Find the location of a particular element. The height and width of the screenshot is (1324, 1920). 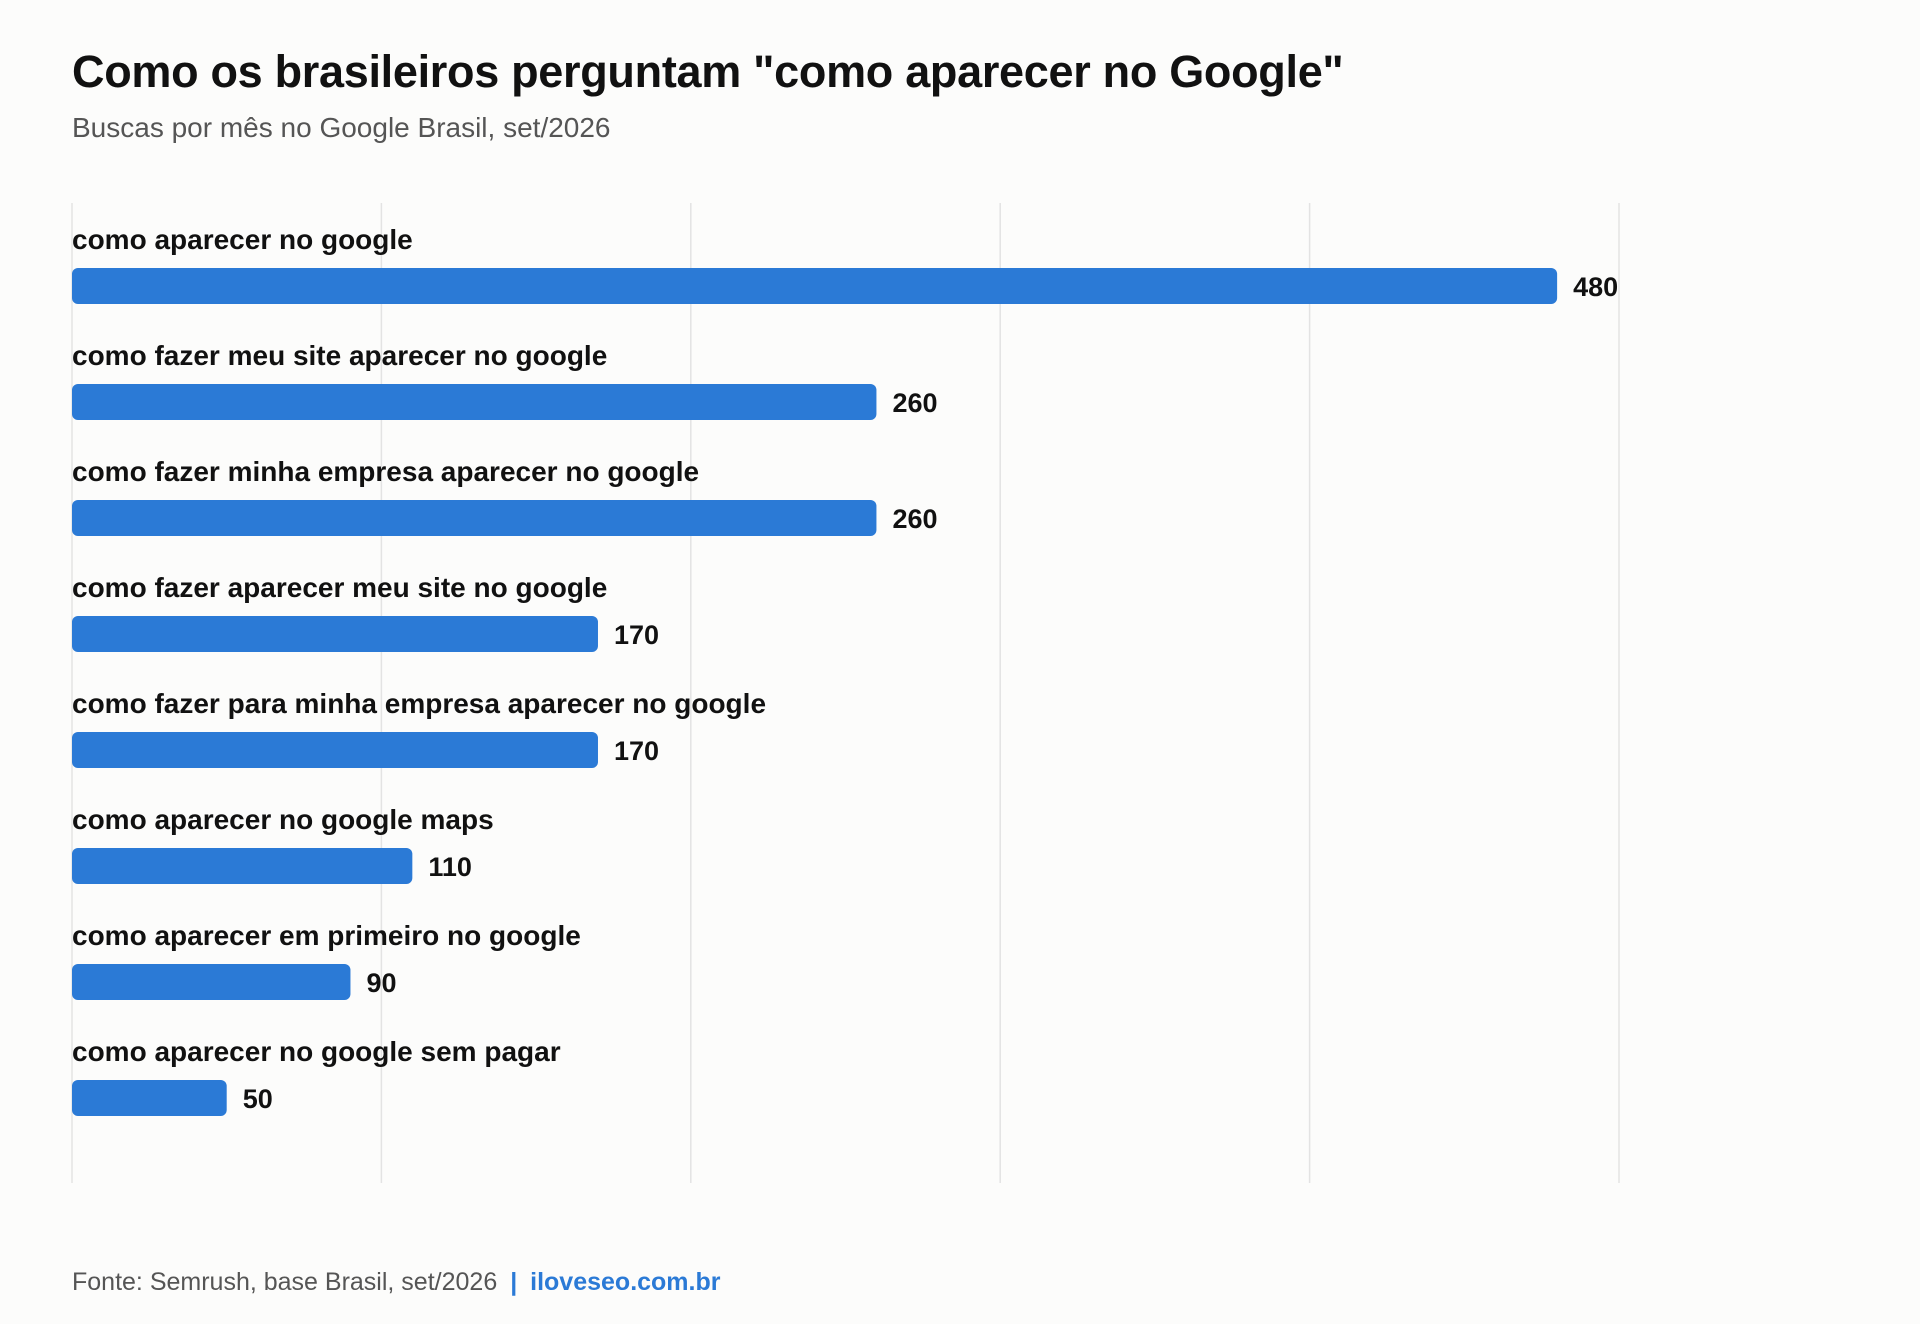

category-label: como aparecer no google is located at coordinates (242, 239).